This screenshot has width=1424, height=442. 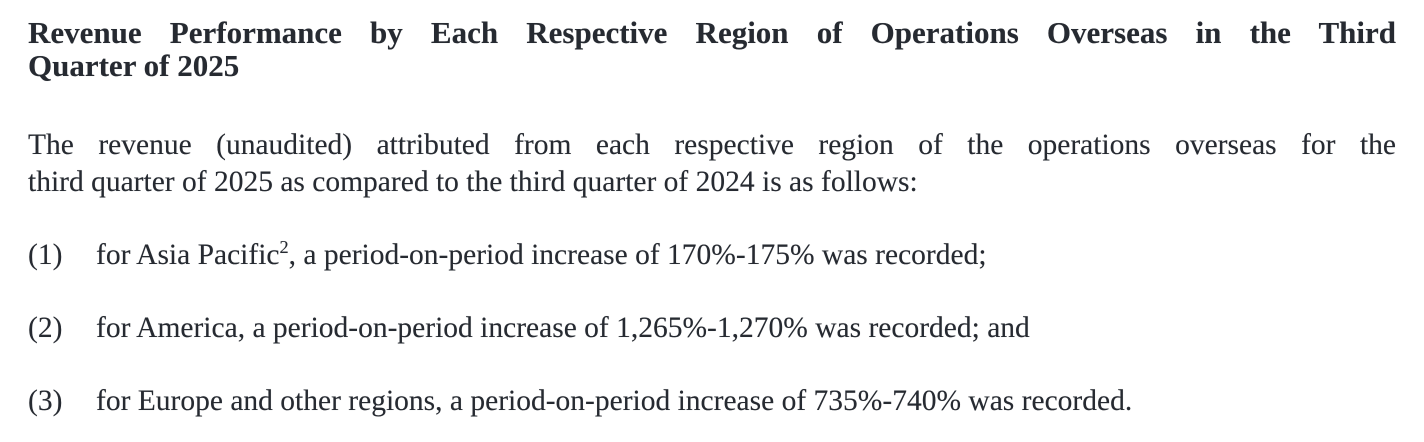 I want to click on footnote-ref-2: 2, so click(x=284, y=247).